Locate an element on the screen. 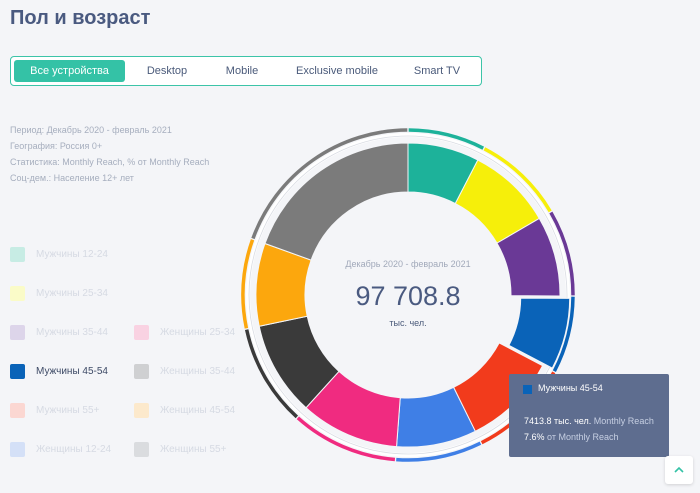  tooltip-series-name: Мужчины 45-54 is located at coordinates (570, 388).